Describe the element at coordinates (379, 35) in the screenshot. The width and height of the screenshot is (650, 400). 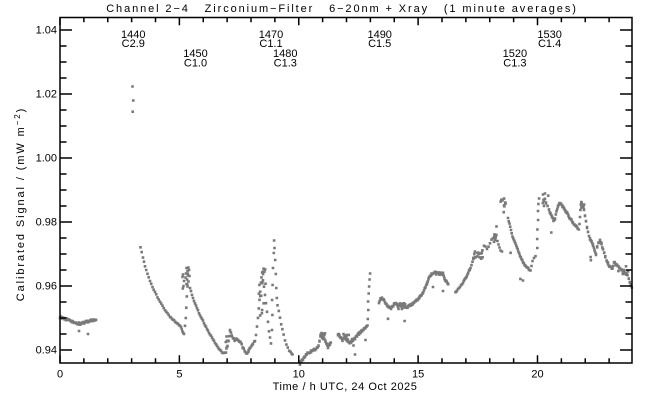
I see `svg-text: 1490` at that location.